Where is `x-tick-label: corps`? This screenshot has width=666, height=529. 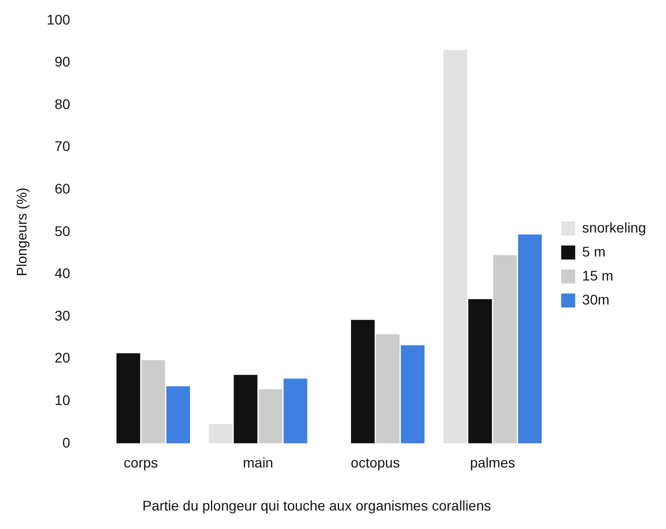 x-tick-label: corps is located at coordinates (141, 462).